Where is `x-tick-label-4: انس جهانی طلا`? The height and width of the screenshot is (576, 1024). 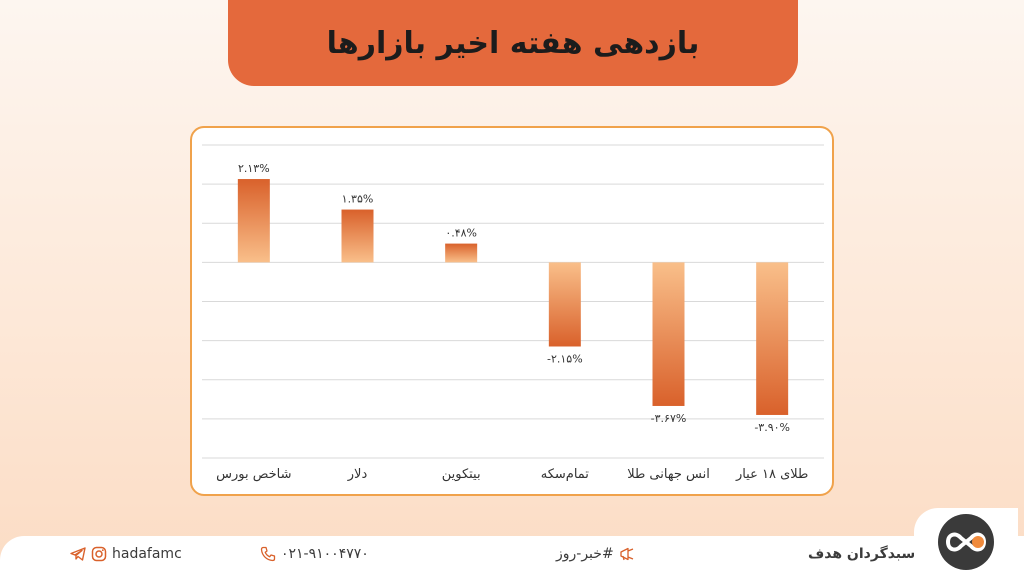
x-tick-label-4: انس جهانی طلا is located at coordinates (668, 474).